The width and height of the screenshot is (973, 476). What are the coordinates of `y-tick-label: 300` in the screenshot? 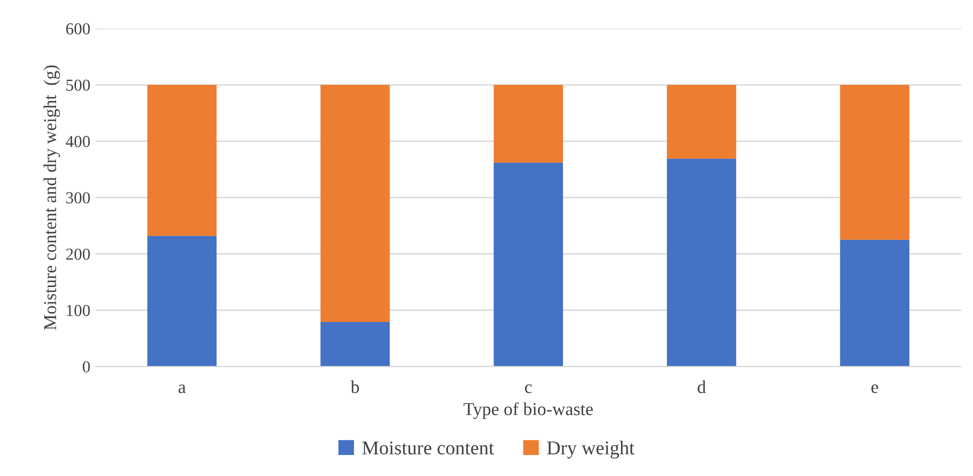 It's located at (78, 198).